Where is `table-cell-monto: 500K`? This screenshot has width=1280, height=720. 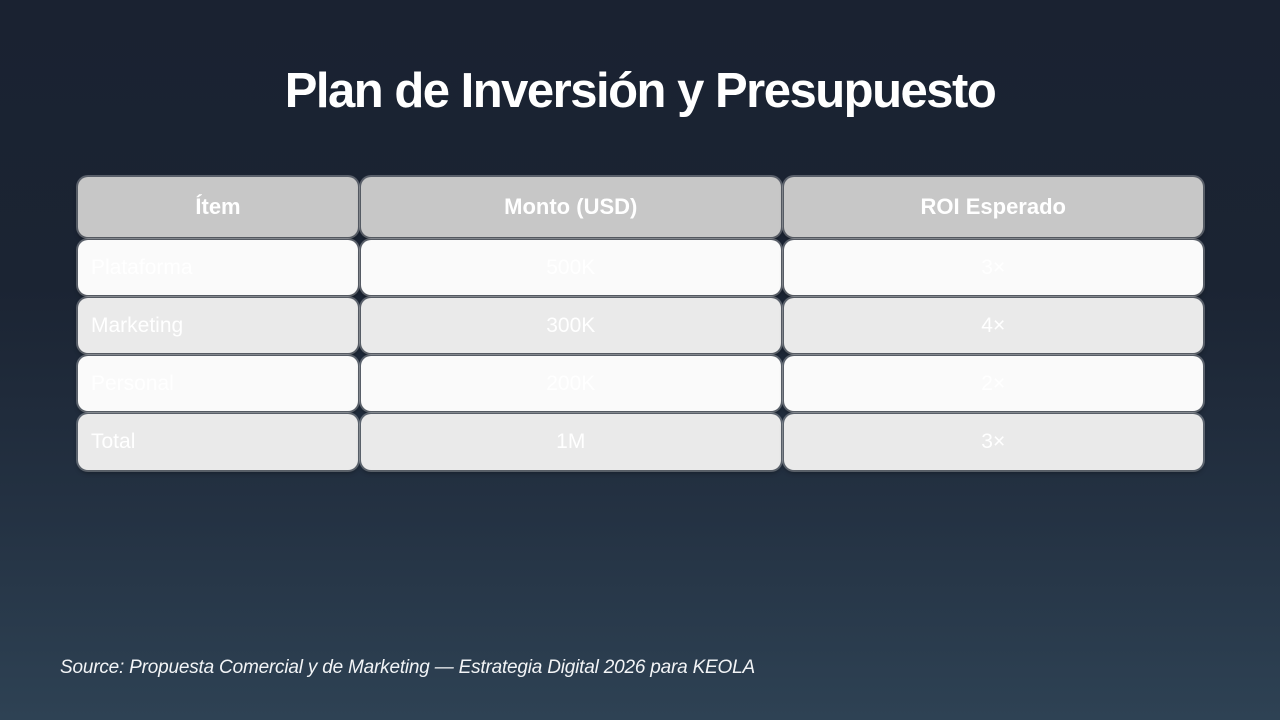
table-cell-monto: 500K is located at coordinates (571, 267).